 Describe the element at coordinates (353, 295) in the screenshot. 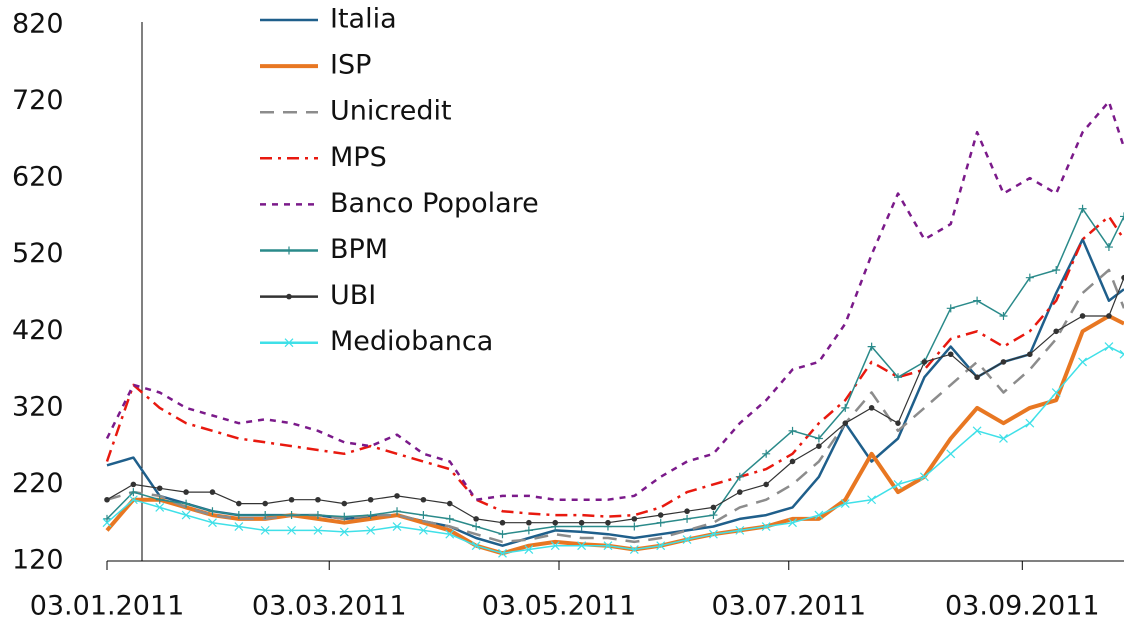

I see `legend-label: UBI` at that location.